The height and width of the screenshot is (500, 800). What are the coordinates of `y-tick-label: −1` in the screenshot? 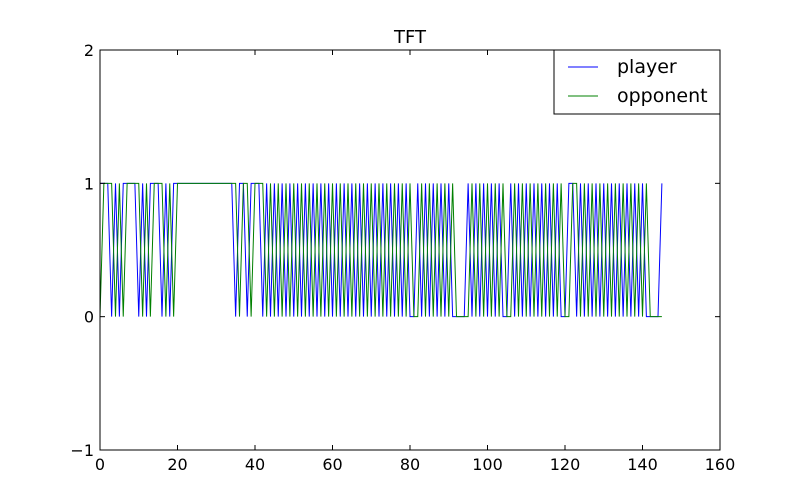 It's located at (82, 450).